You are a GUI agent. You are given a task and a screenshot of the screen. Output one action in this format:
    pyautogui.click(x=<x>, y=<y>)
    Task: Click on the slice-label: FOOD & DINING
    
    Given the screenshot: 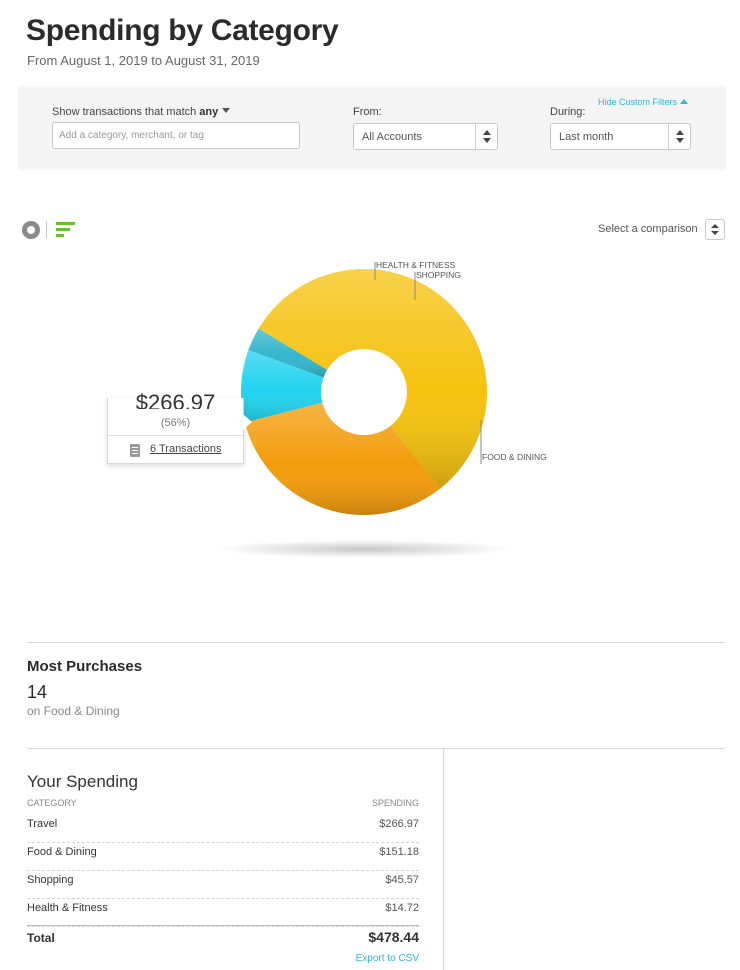 What is the action you would take?
    pyautogui.click(x=514, y=457)
    